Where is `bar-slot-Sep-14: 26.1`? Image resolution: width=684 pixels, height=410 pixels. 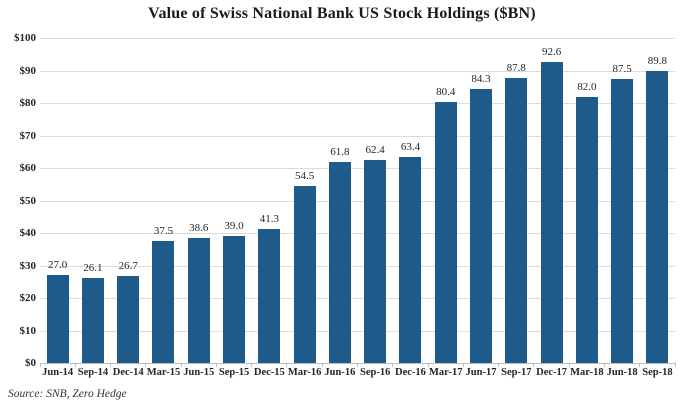
bar-slot-Sep-14: 26.1 is located at coordinates (92, 200).